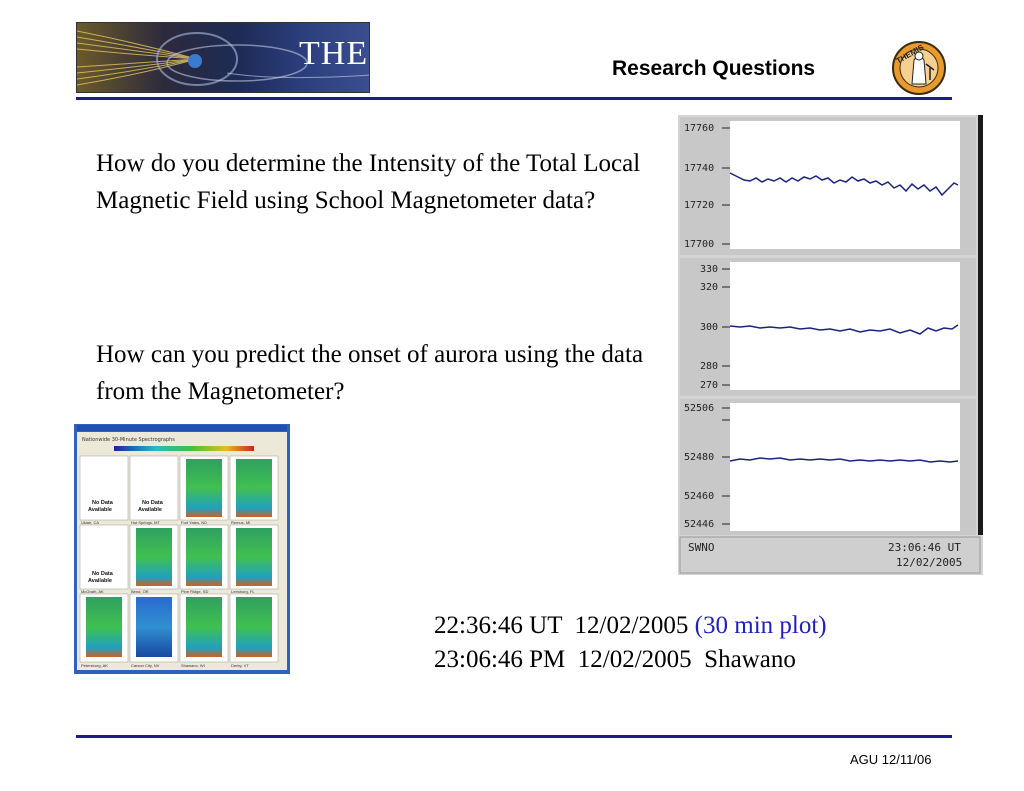  Describe the element at coordinates (699, 457) in the screenshot. I see `tick-label: 52480` at that location.